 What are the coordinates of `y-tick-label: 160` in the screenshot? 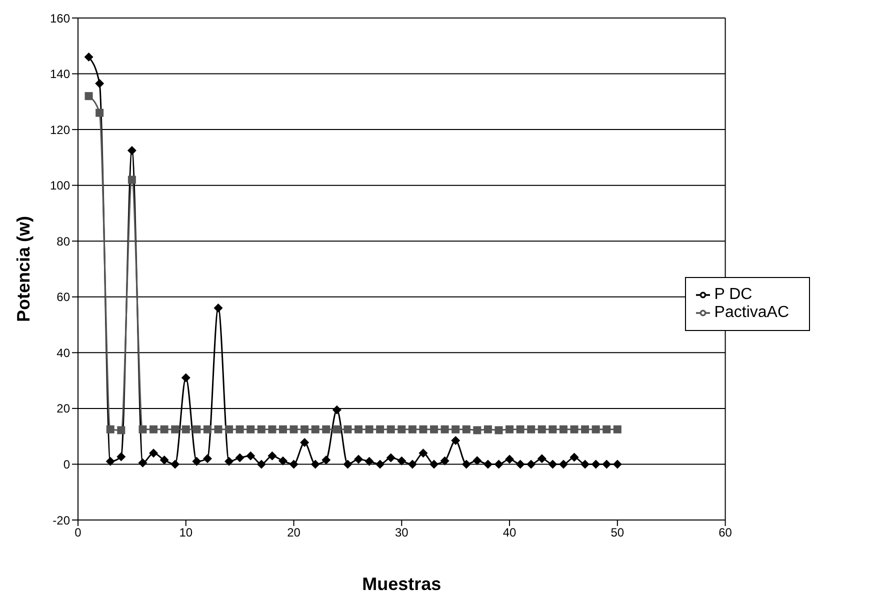 It's located at (60, 18).